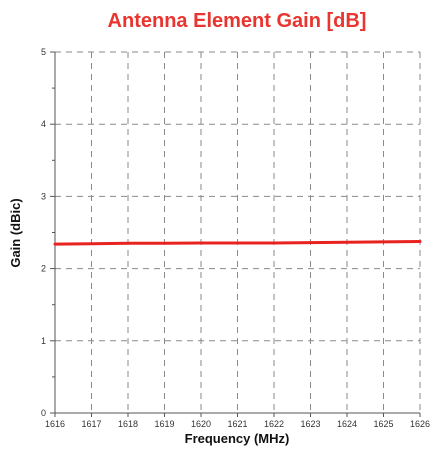 Image resolution: width=430 pixels, height=449 pixels. What do you see at coordinates (310, 424) in the screenshot?
I see `x-tick-label: 1623` at bounding box center [310, 424].